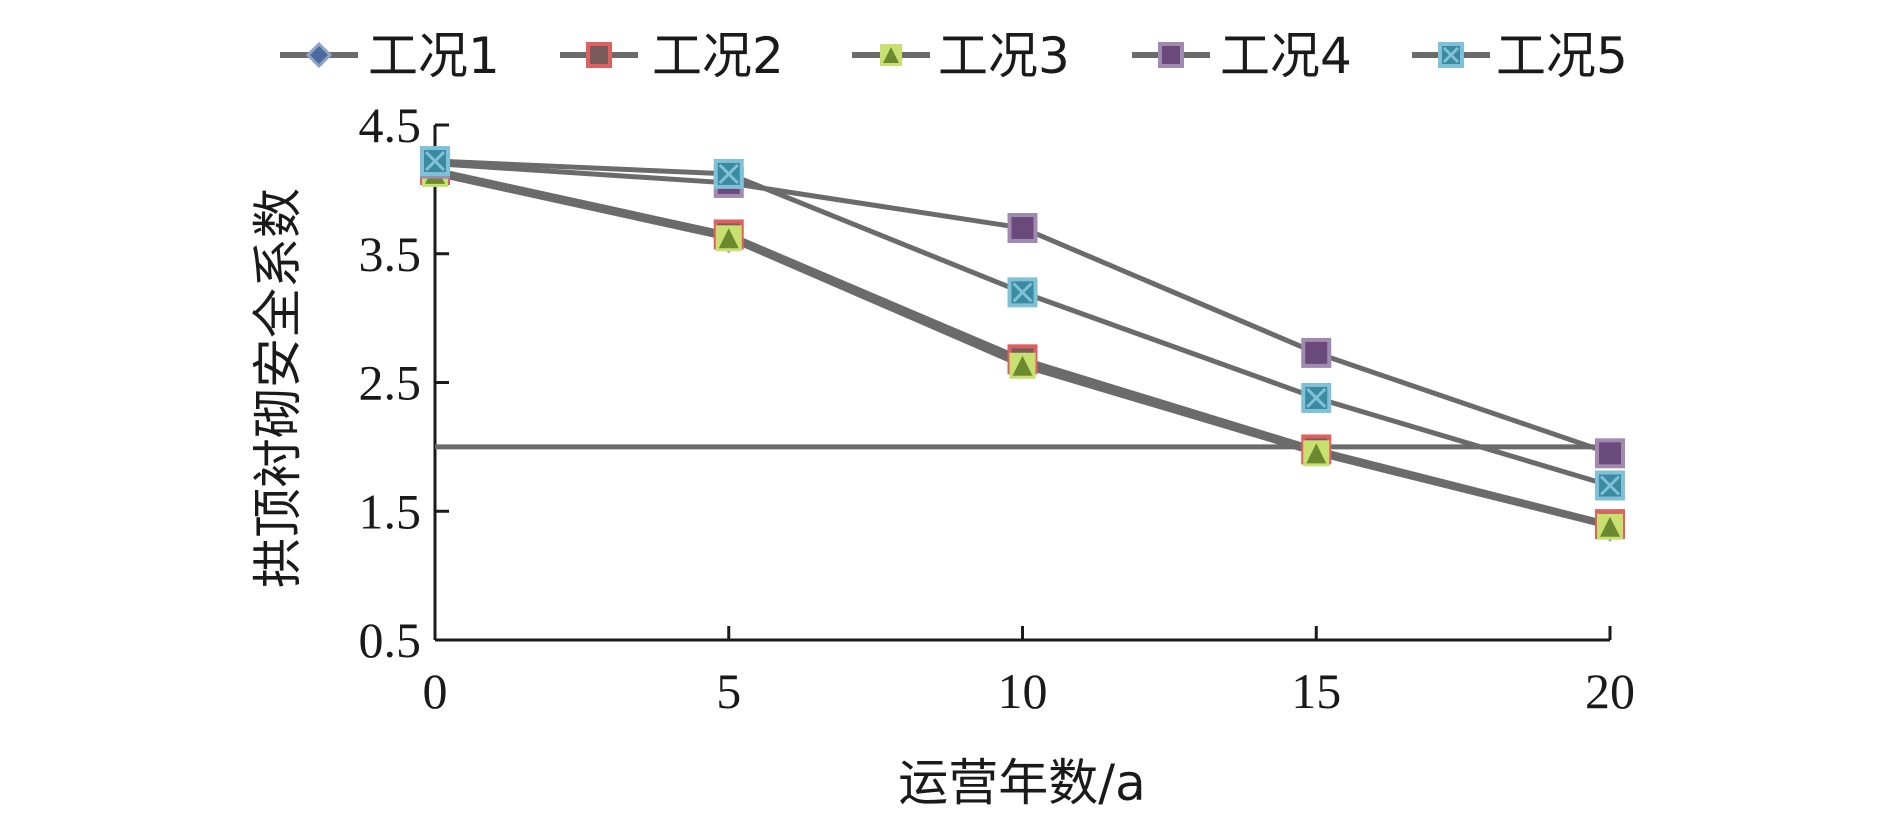 The height and width of the screenshot is (826, 1890). I want to click on y-tick-label: 0.5, so click(390, 640).